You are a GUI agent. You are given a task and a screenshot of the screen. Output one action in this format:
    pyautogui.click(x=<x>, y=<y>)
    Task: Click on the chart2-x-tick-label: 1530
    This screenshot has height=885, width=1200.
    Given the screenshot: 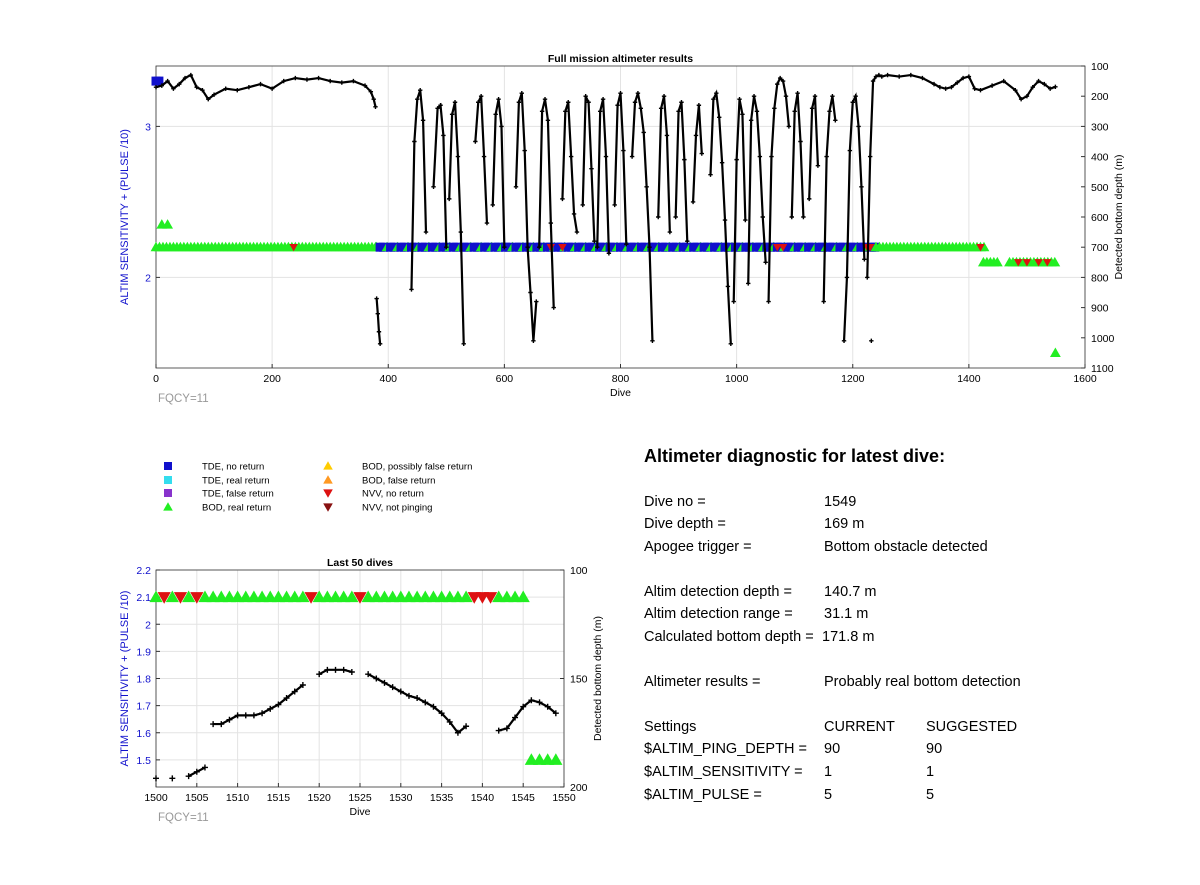 What is the action you would take?
    pyautogui.click(x=401, y=798)
    